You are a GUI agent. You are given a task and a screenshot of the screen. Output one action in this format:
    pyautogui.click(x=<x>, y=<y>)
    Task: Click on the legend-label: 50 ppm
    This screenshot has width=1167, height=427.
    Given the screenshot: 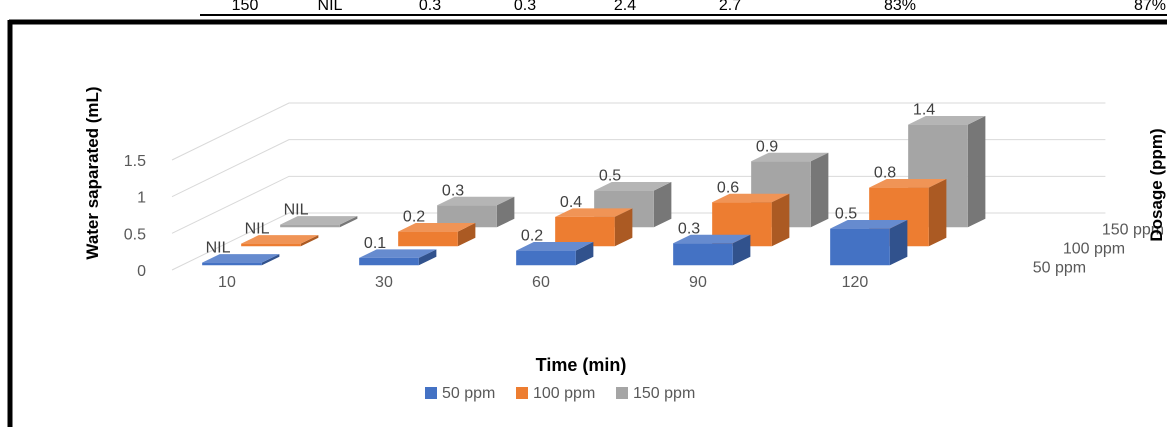 What is the action you would take?
    pyautogui.click(x=468, y=393)
    